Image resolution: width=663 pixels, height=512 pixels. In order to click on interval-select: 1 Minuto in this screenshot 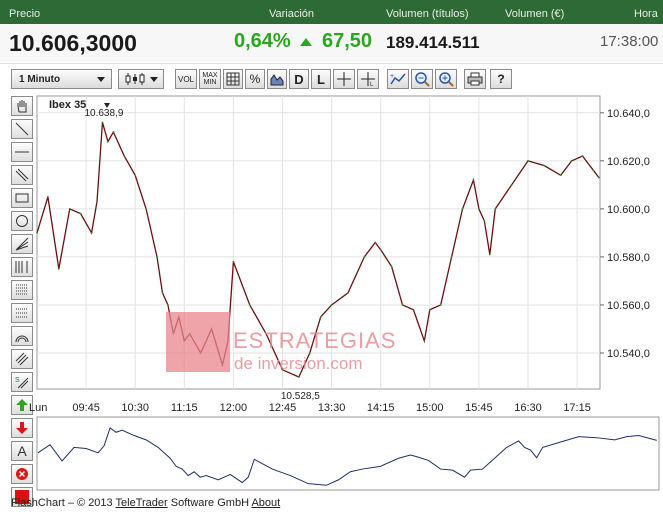, I will do `click(61, 79)`.